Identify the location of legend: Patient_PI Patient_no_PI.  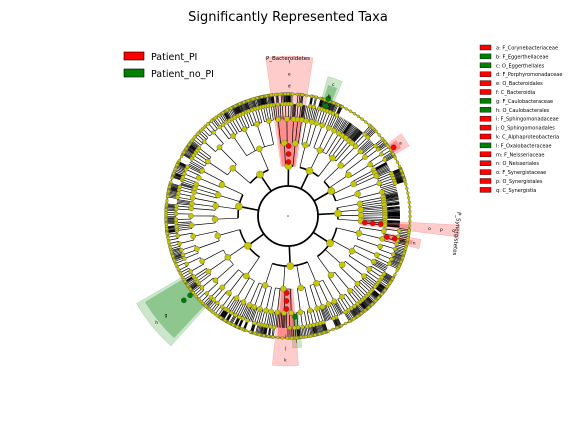
(168, 65).